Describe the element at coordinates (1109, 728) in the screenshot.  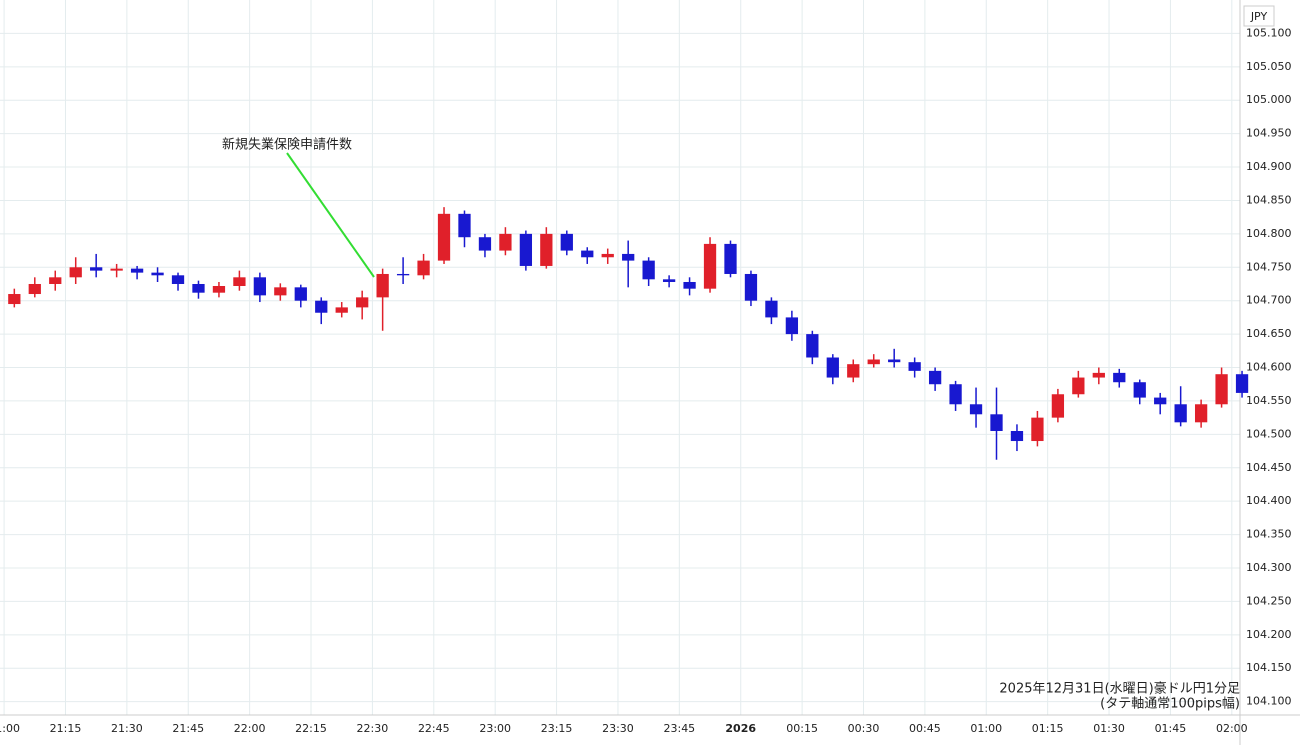
I see `x-tick-label: 01:30` at that location.